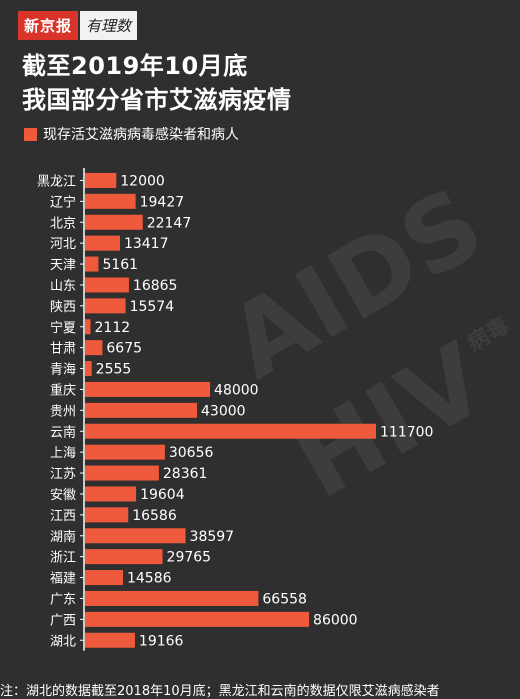 This screenshot has height=699, width=520. Describe the element at coordinates (124, 349) in the screenshot. I see `value-label: 6675` at that location.